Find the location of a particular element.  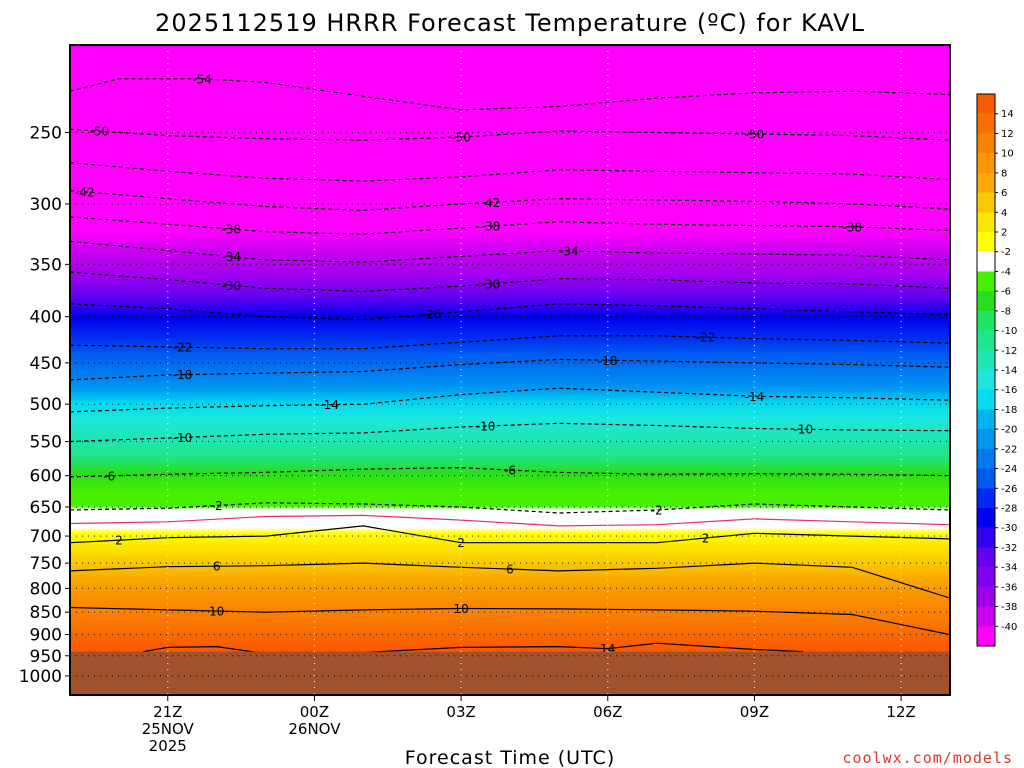

x-axis-label: Forecast Time (UTC) is located at coordinates (510, 757).